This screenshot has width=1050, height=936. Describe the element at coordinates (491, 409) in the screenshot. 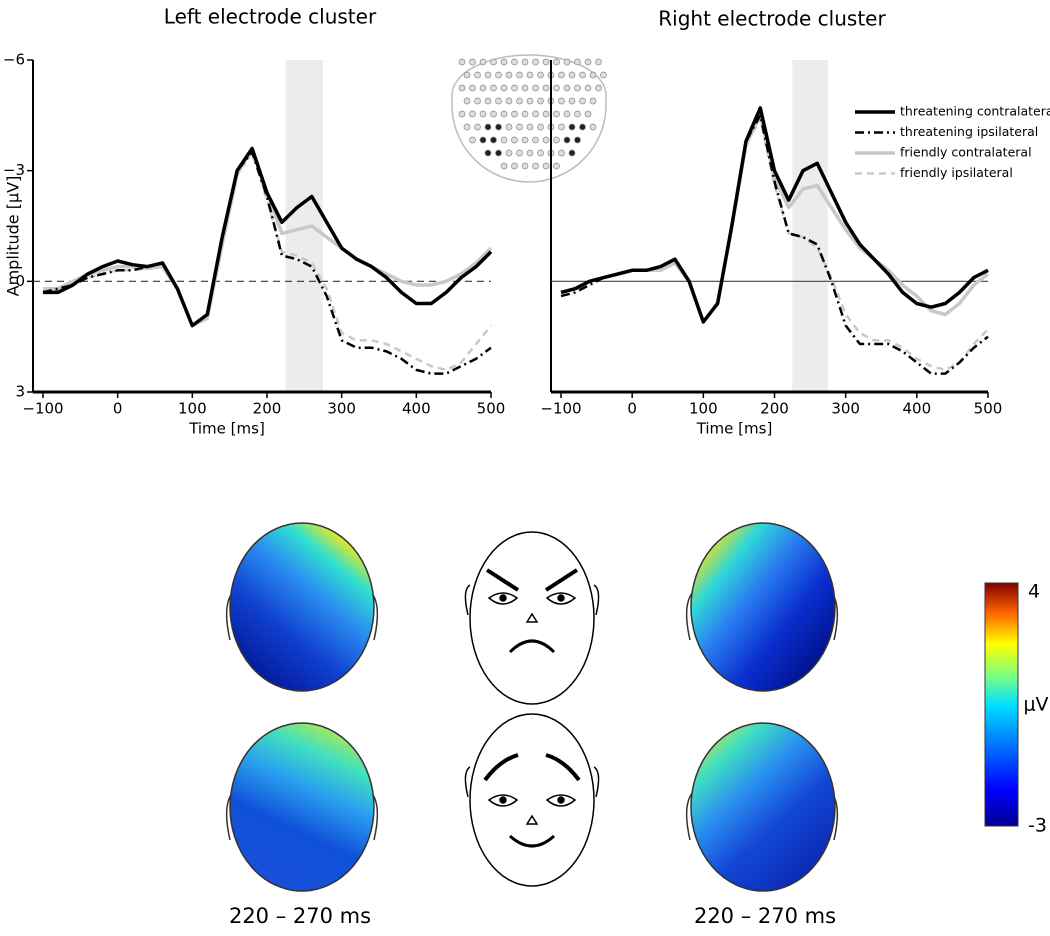

I see `x-tick-label: 500` at that location.